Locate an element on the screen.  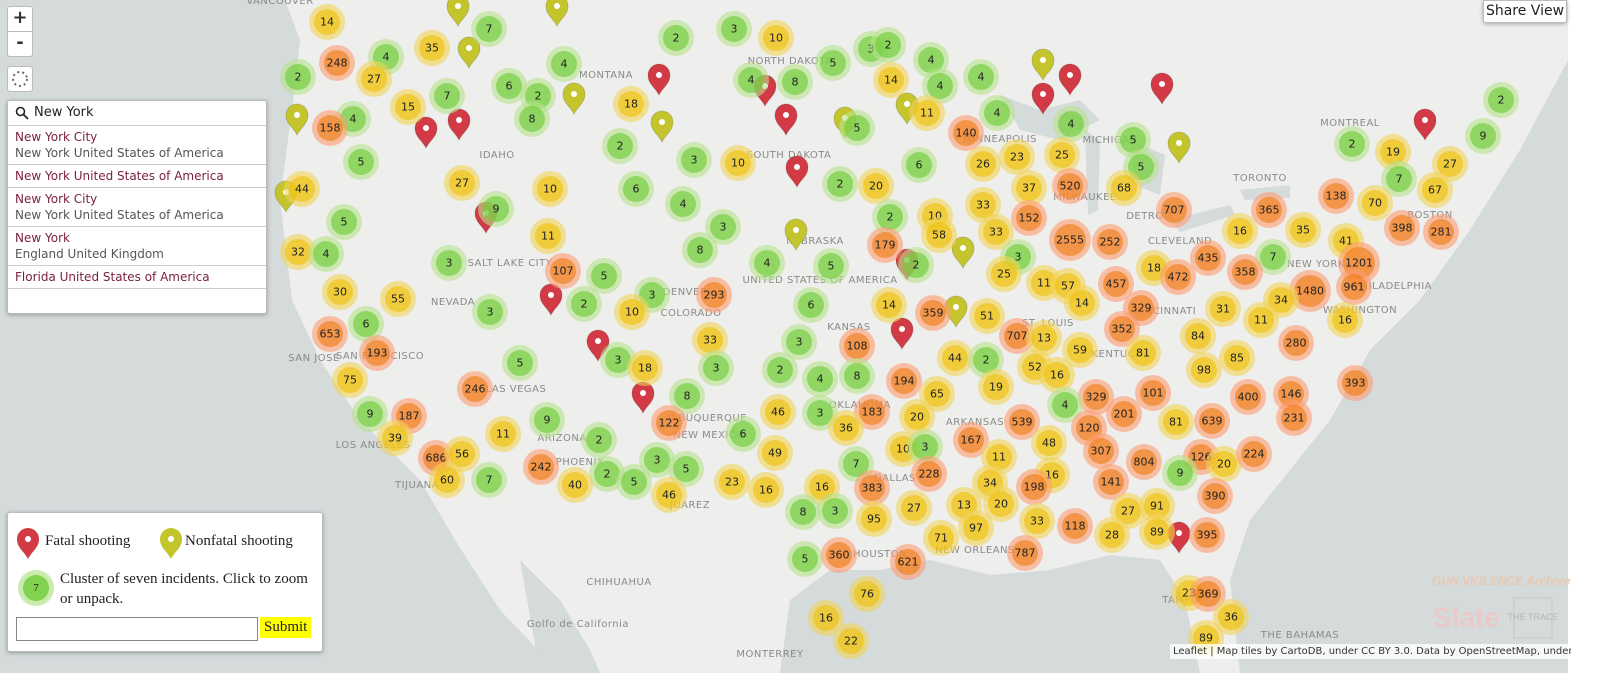
cluster: 97 is located at coordinates (976, 528).